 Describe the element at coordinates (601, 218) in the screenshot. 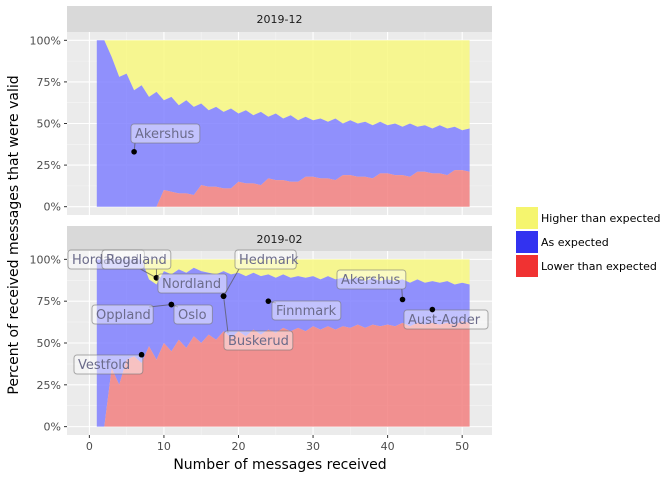

I see `legend-label-higher: Higher than expected` at that location.